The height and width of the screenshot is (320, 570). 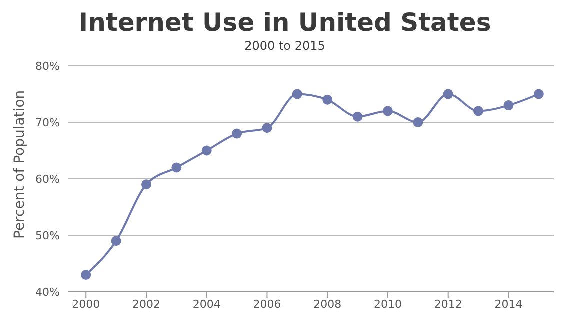 I want to click on x-tick-label: 2004, so click(x=206, y=304).